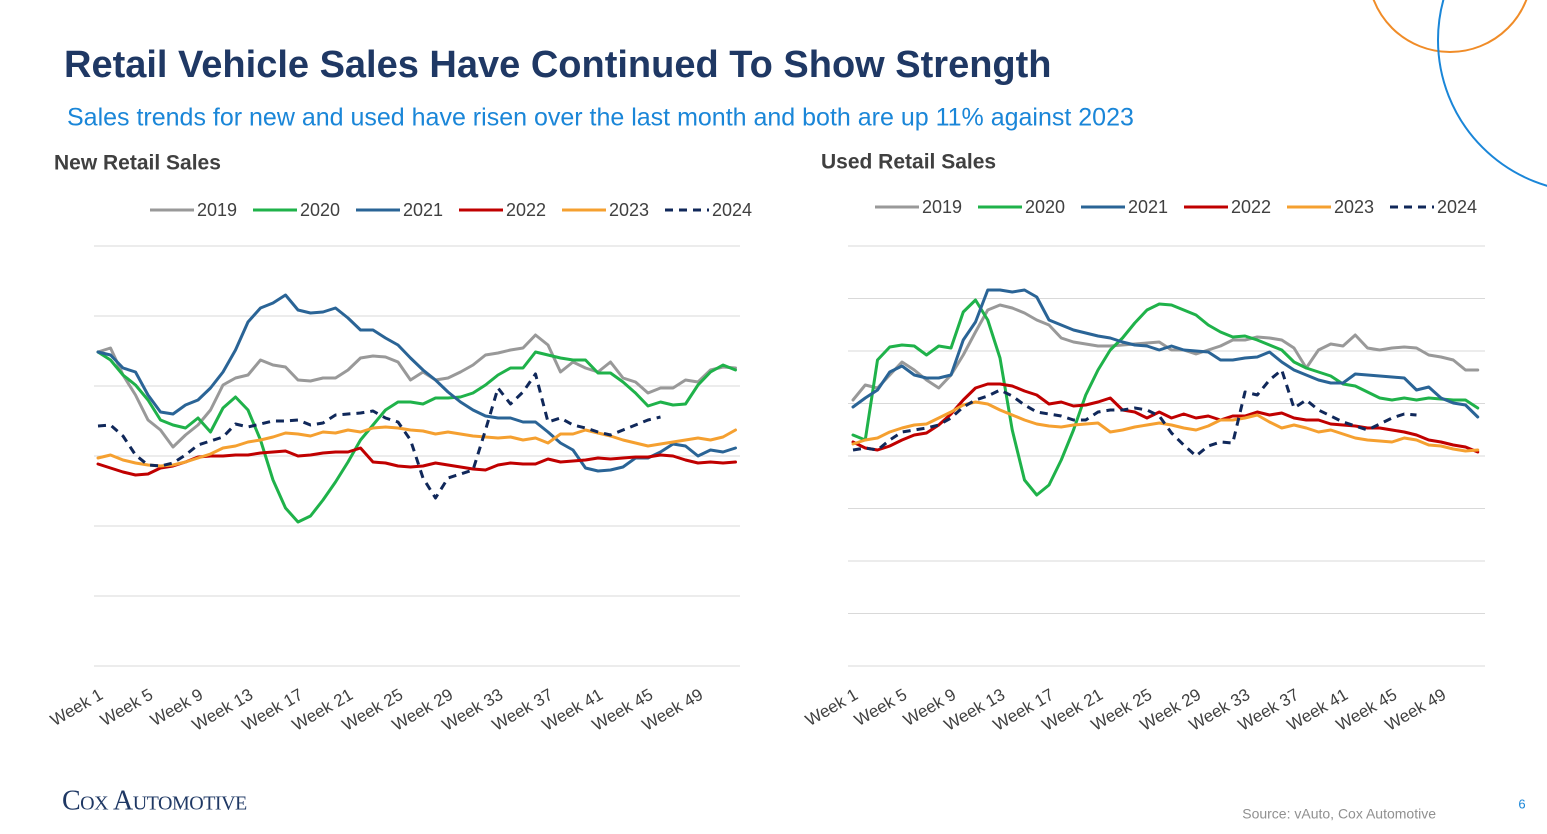 This screenshot has width=1547, height=834. Describe the element at coordinates (908, 162) in the screenshot. I see `chart-title: Used Retail Sales` at that location.